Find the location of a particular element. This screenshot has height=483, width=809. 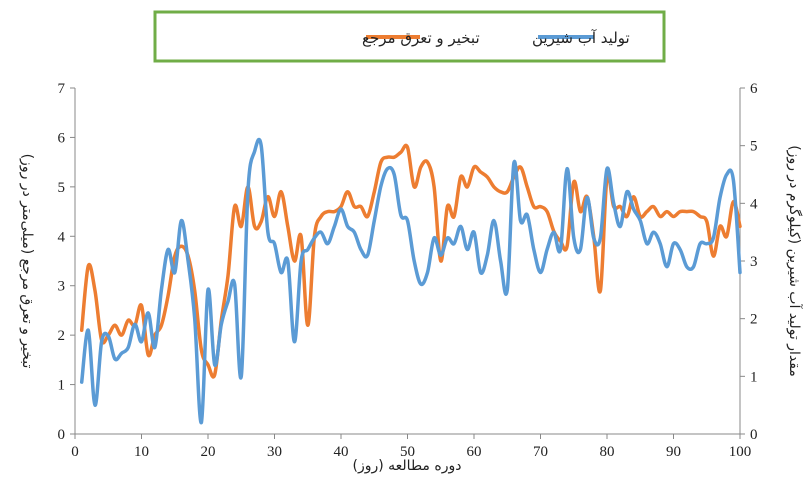

x-ticks: 0 10 20 30 40 50 60 70 80 90 100 is located at coordinates (411, 447).